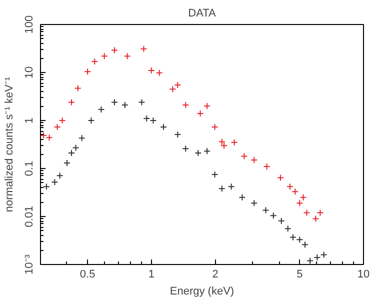  What do you see at coordinates (363, 274) in the screenshot?
I see `x-tick-label: 10` at bounding box center [363, 274].